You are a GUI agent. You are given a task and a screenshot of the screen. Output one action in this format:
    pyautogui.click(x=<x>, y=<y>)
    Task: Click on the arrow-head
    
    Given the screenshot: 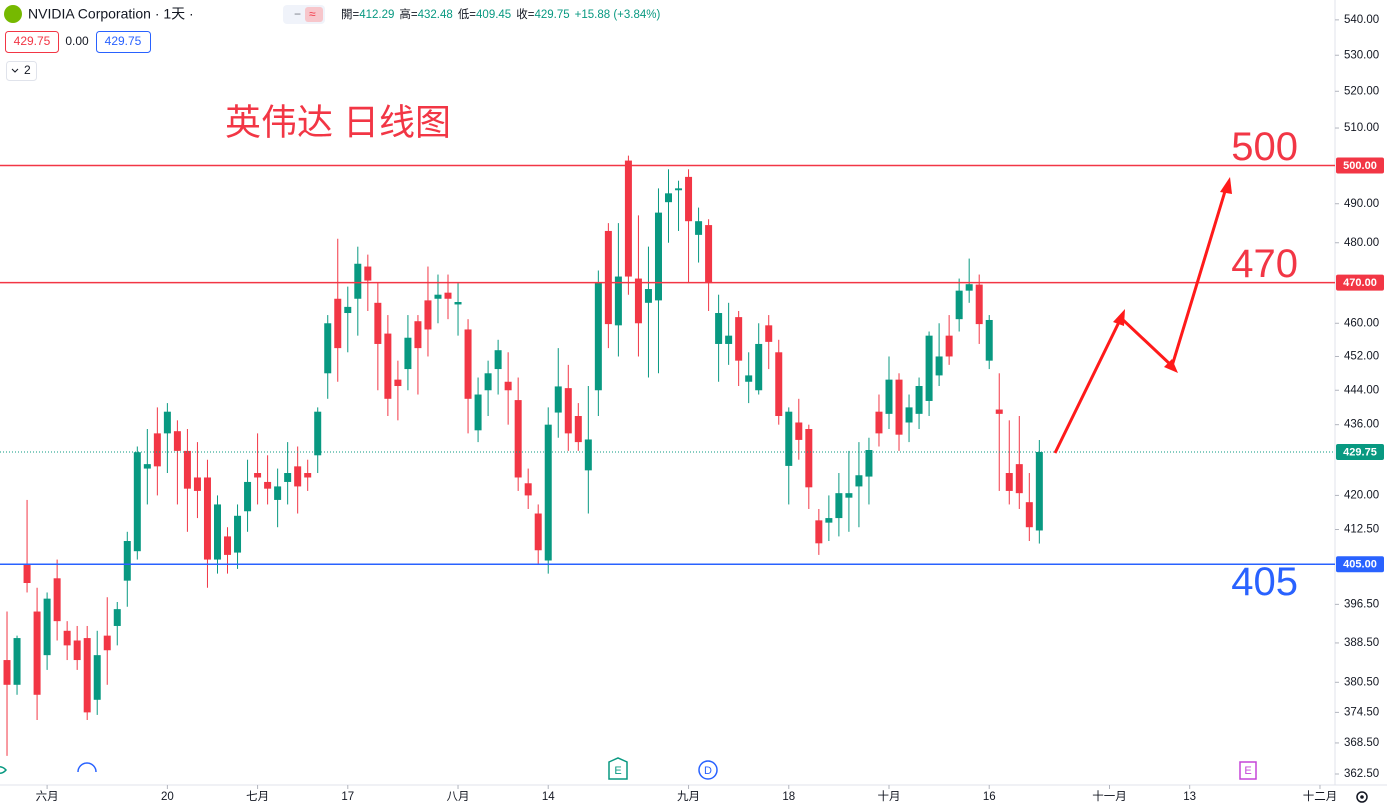 What is the action you would take?
    pyautogui.click(x=1226, y=185)
    